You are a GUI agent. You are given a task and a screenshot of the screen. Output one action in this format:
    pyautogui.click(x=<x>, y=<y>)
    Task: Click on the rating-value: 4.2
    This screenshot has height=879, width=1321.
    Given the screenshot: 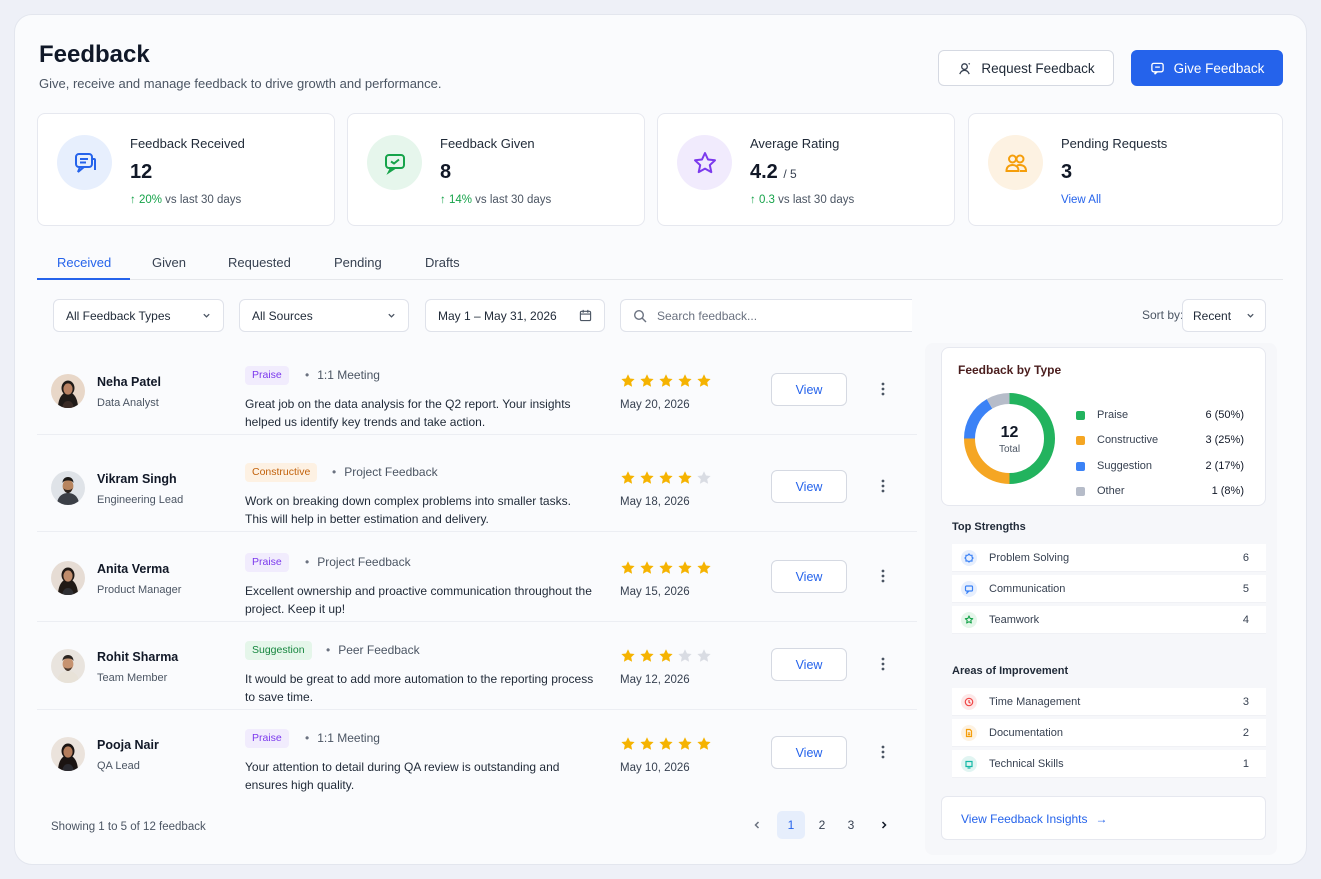 What is the action you would take?
    pyautogui.click(x=764, y=172)
    